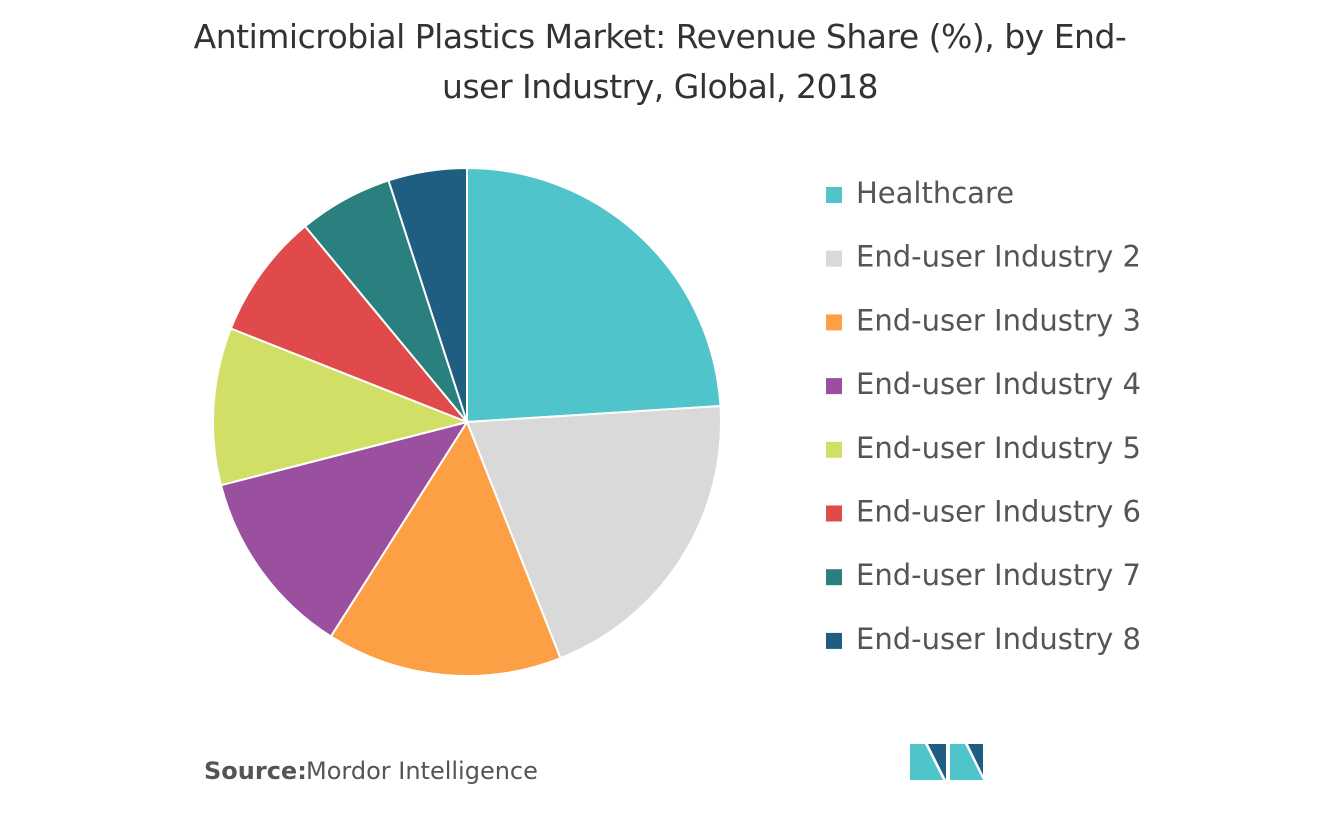  What do you see at coordinates (998, 448) in the screenshot?
I see `legend-label: End-user Industry 5` at bounding box center [998, 448].